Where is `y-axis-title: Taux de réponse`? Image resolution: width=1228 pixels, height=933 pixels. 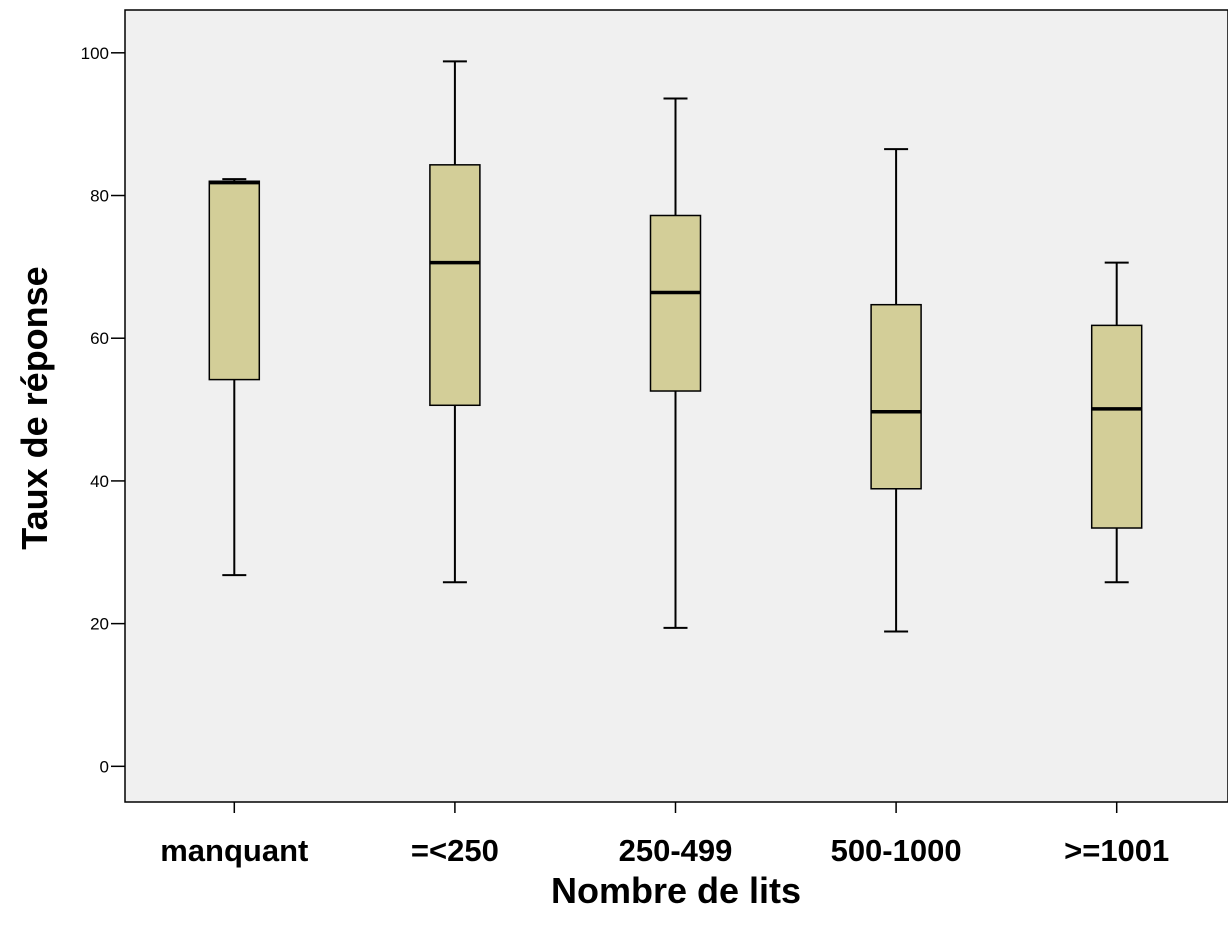
y-axis-title: Taux de réponse is located at coordinates (34, 407).